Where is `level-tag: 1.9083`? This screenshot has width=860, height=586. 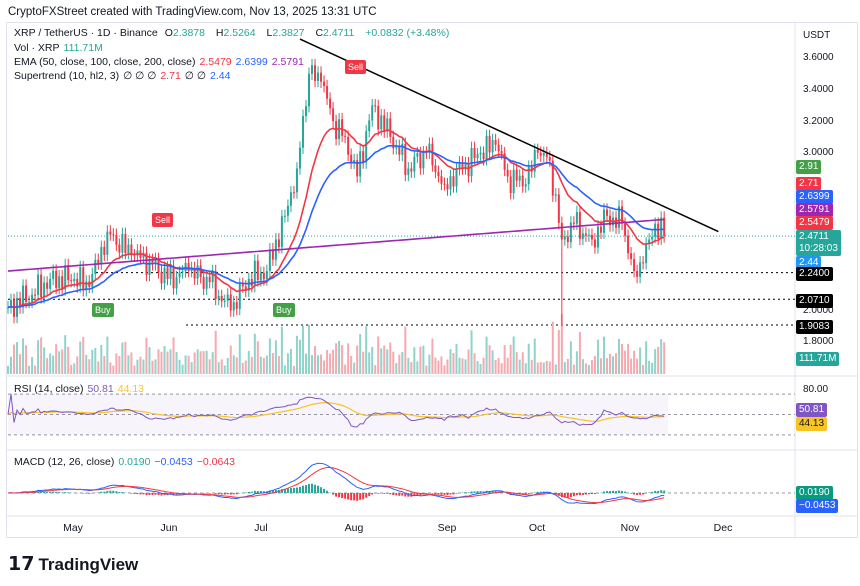 level-tag: 1.9083 is located at coordinates (814, 327).